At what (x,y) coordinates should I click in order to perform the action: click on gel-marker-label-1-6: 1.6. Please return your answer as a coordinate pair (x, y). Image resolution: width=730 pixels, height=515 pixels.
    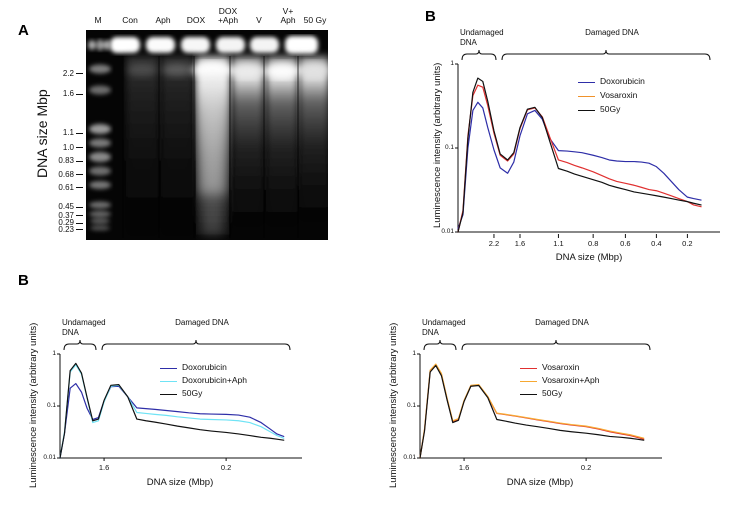
    Looking at the image, I should click on (68, 94).